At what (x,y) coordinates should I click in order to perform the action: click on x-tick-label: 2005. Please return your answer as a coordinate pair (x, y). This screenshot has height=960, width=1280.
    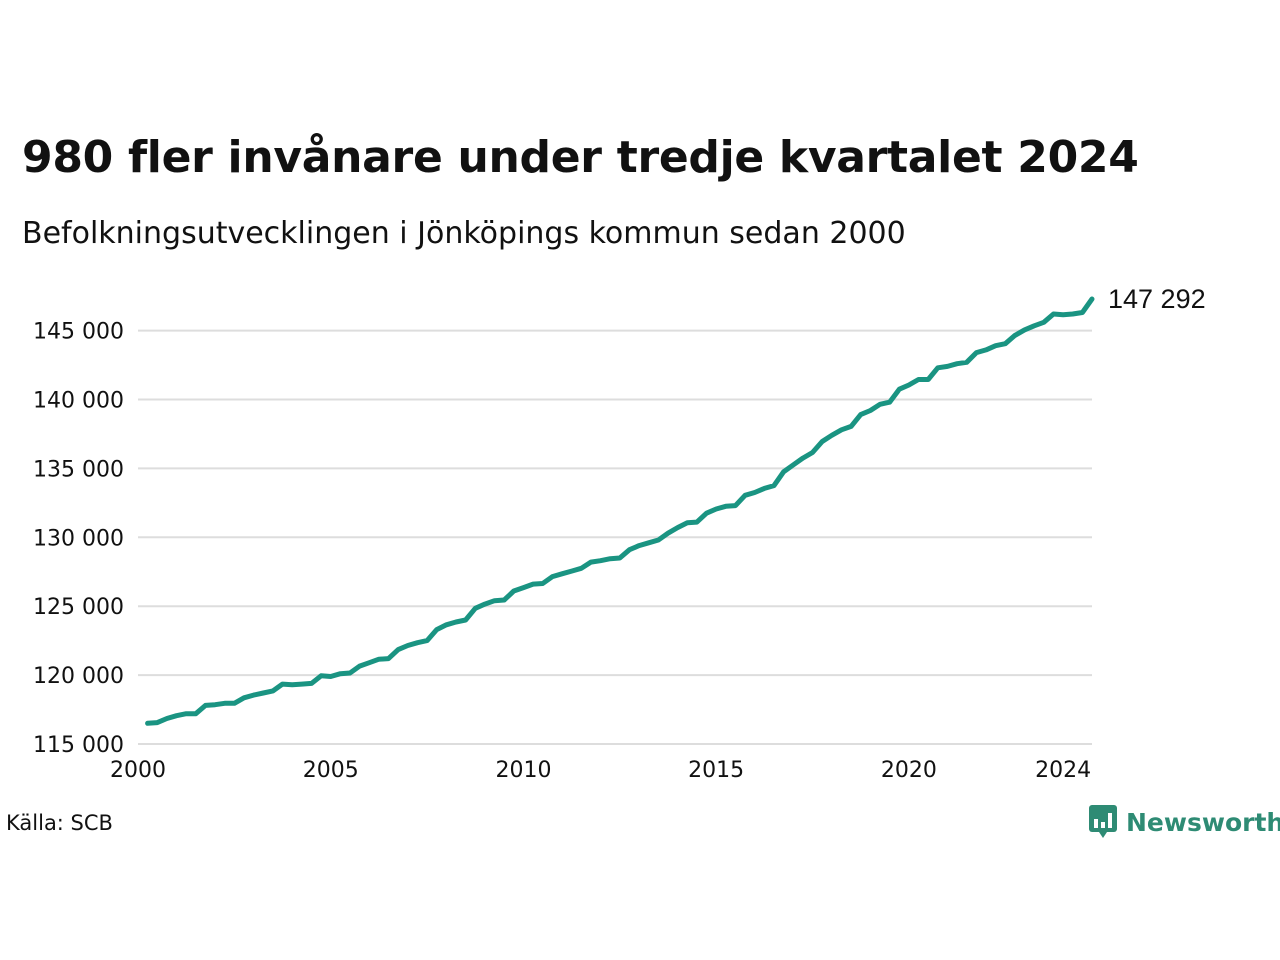
    Looking at the image, I should click on (331, 770).